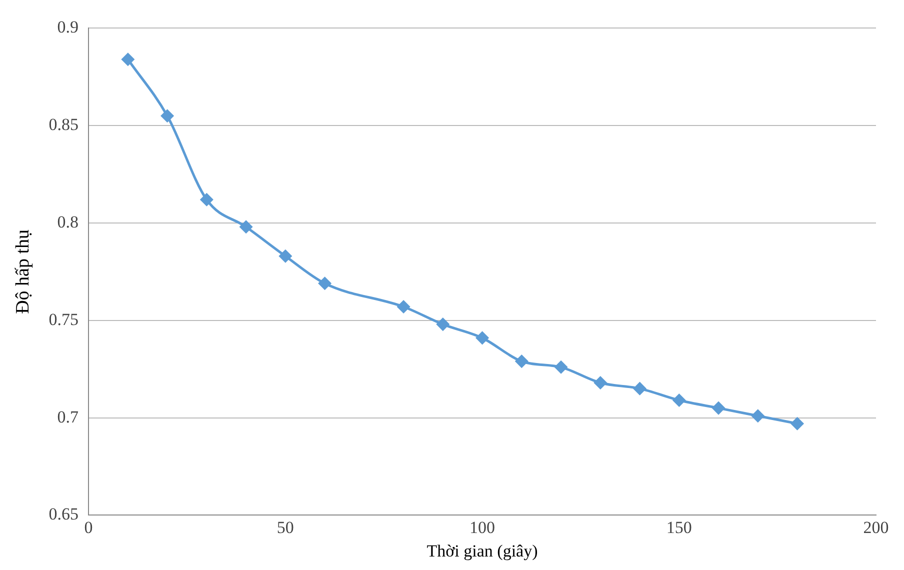 The width and height of the screenshot is (904, 570). I want to click on x-axis-title: Thời gian (giây), so click(482, 550).